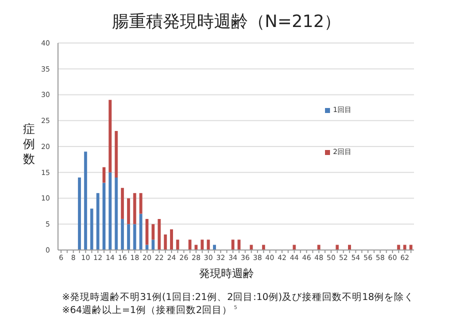  I want to click on chart-title: 腸重積発現時週齢（N=212）, so click(226, 22).